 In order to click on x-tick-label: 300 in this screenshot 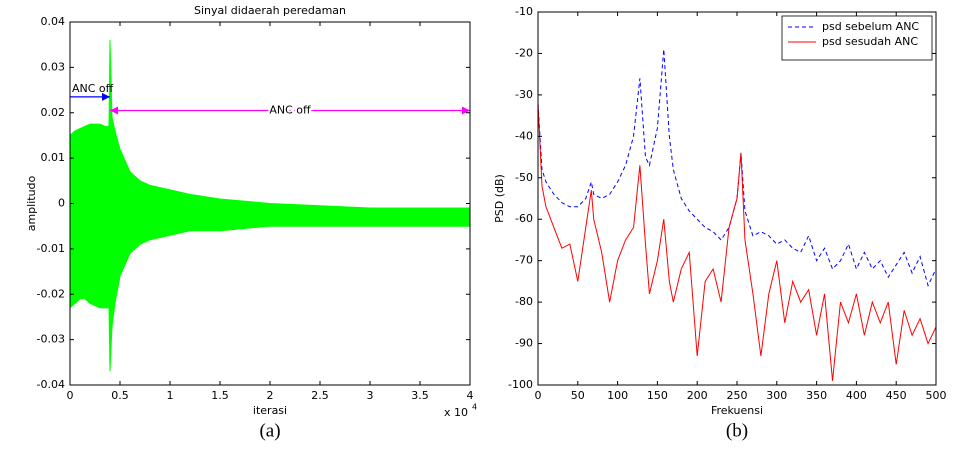, I will do `click(776, 395)`.